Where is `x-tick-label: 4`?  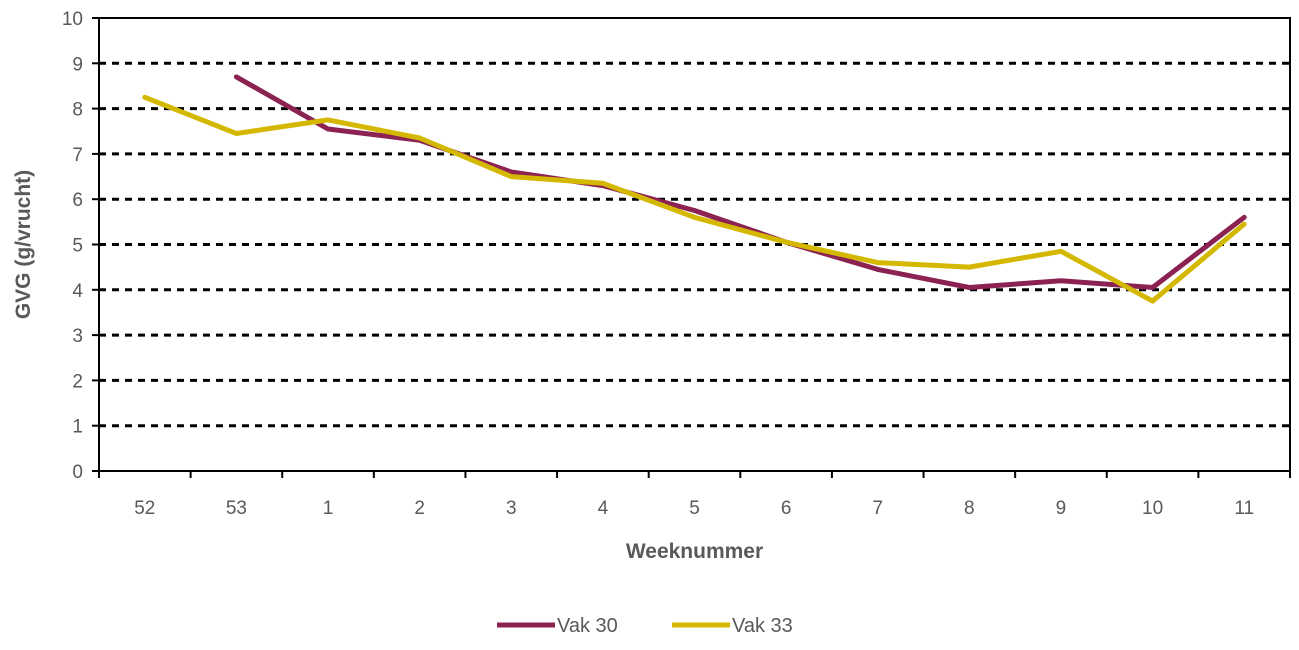
x-tick-label: 4 is located at coordinates (603, 508).